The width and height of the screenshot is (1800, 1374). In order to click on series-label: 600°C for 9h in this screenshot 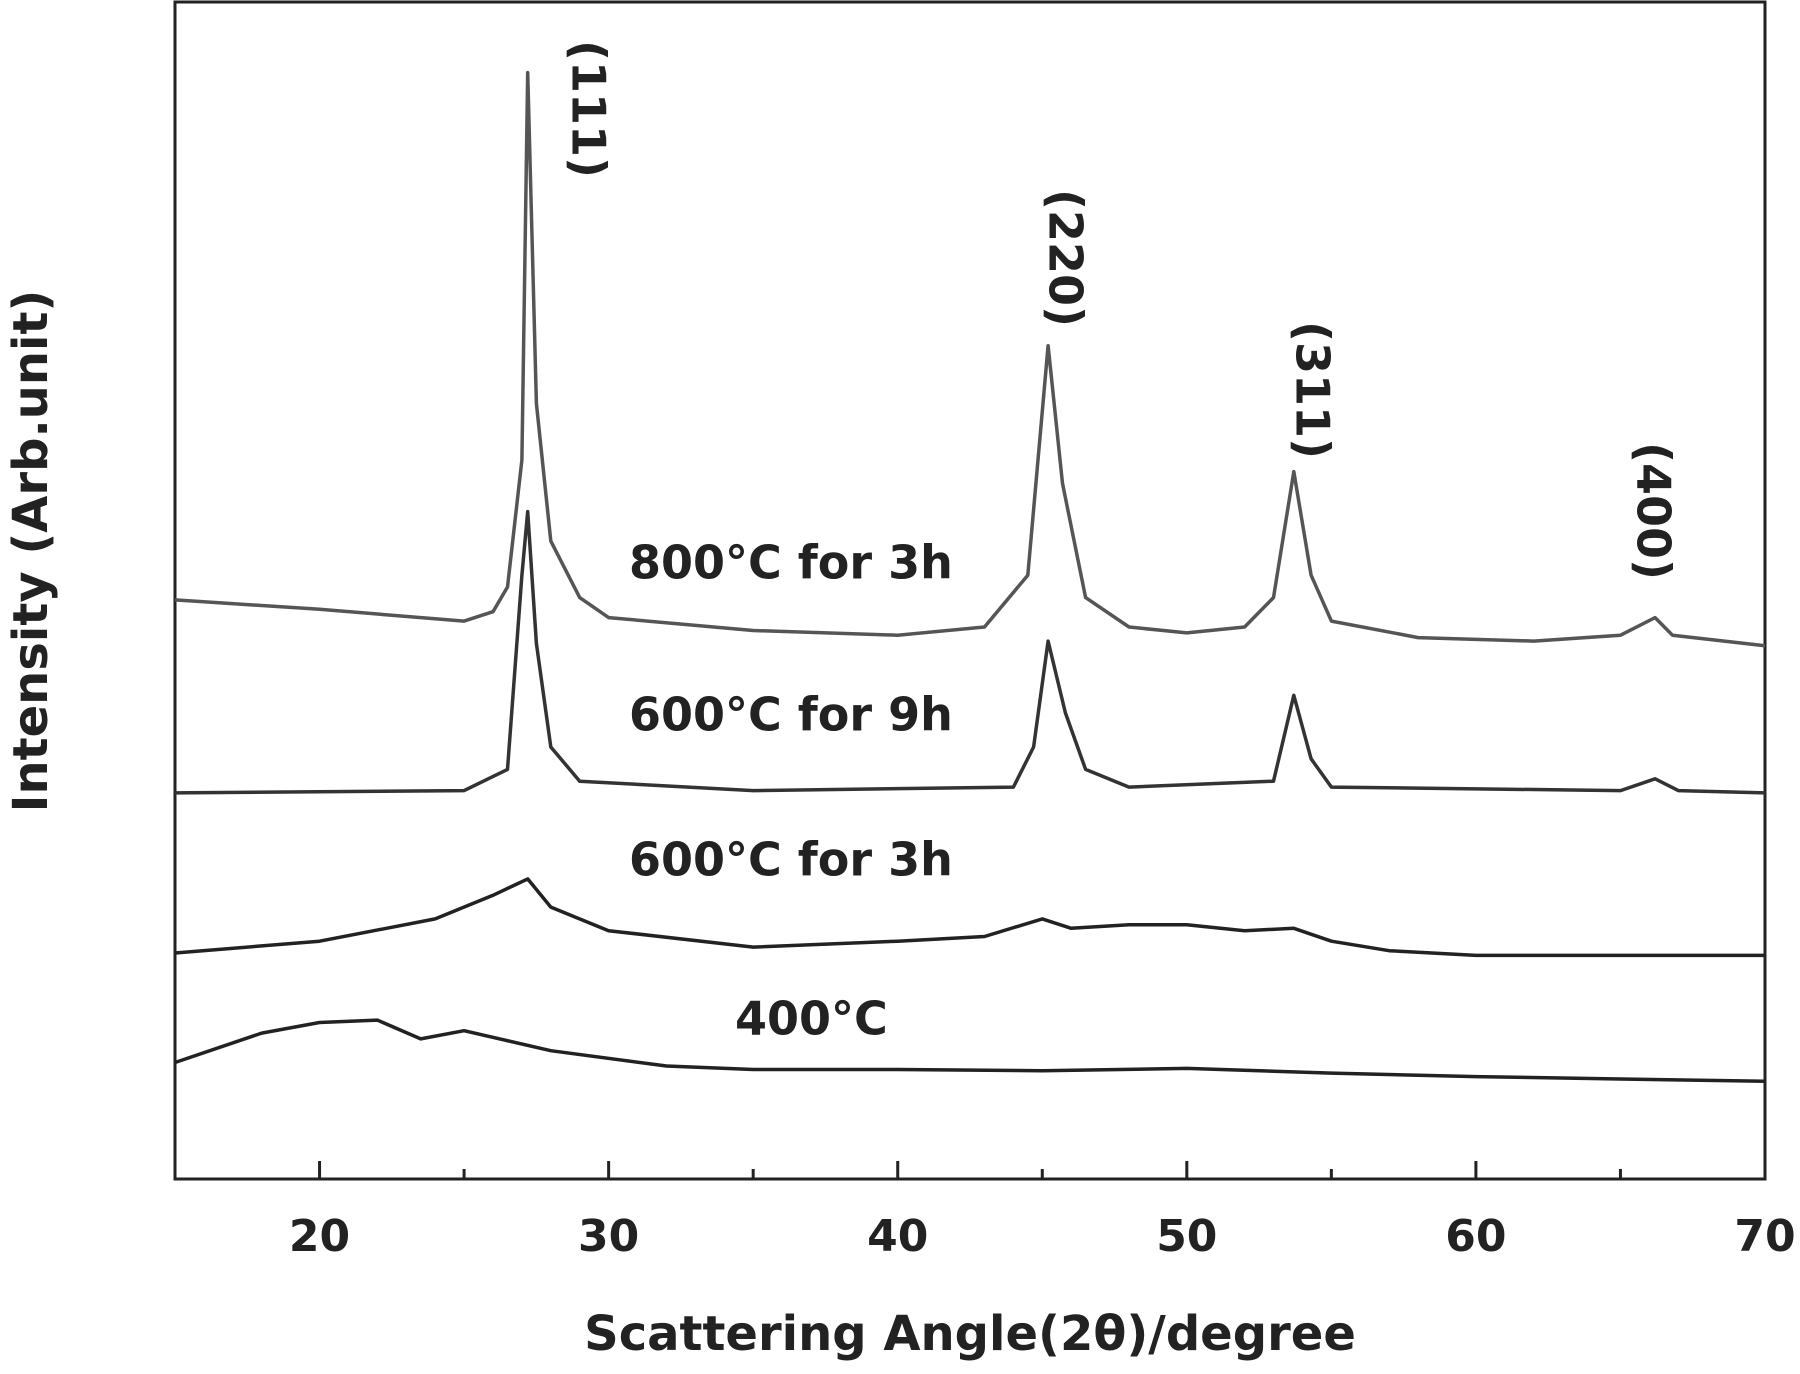, I will do `click(791, 715)`.